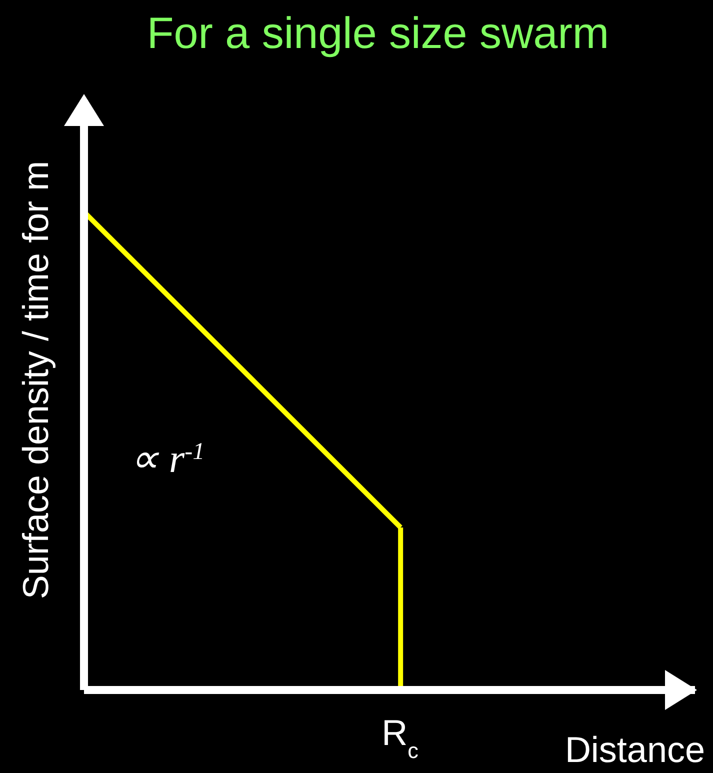 This screenshot has height=773, width=713. I want to click on chart-title: For a single size swarm, so click(378, 33).